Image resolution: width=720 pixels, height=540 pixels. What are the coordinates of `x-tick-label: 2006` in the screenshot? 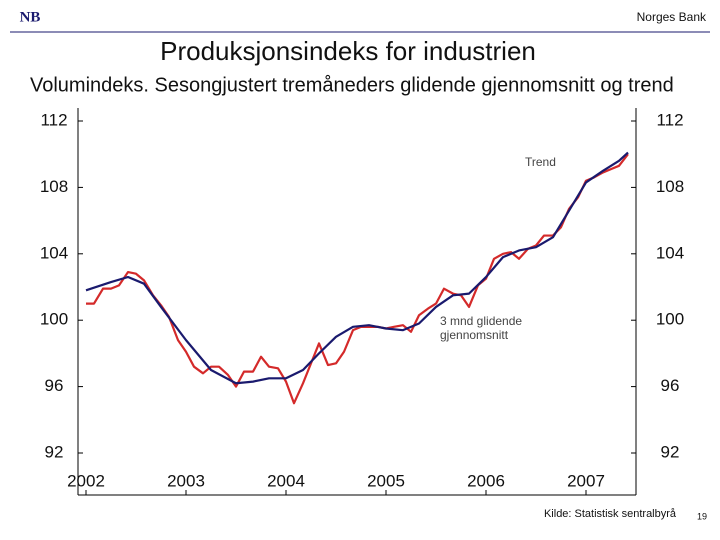 It's located at (486, 480).